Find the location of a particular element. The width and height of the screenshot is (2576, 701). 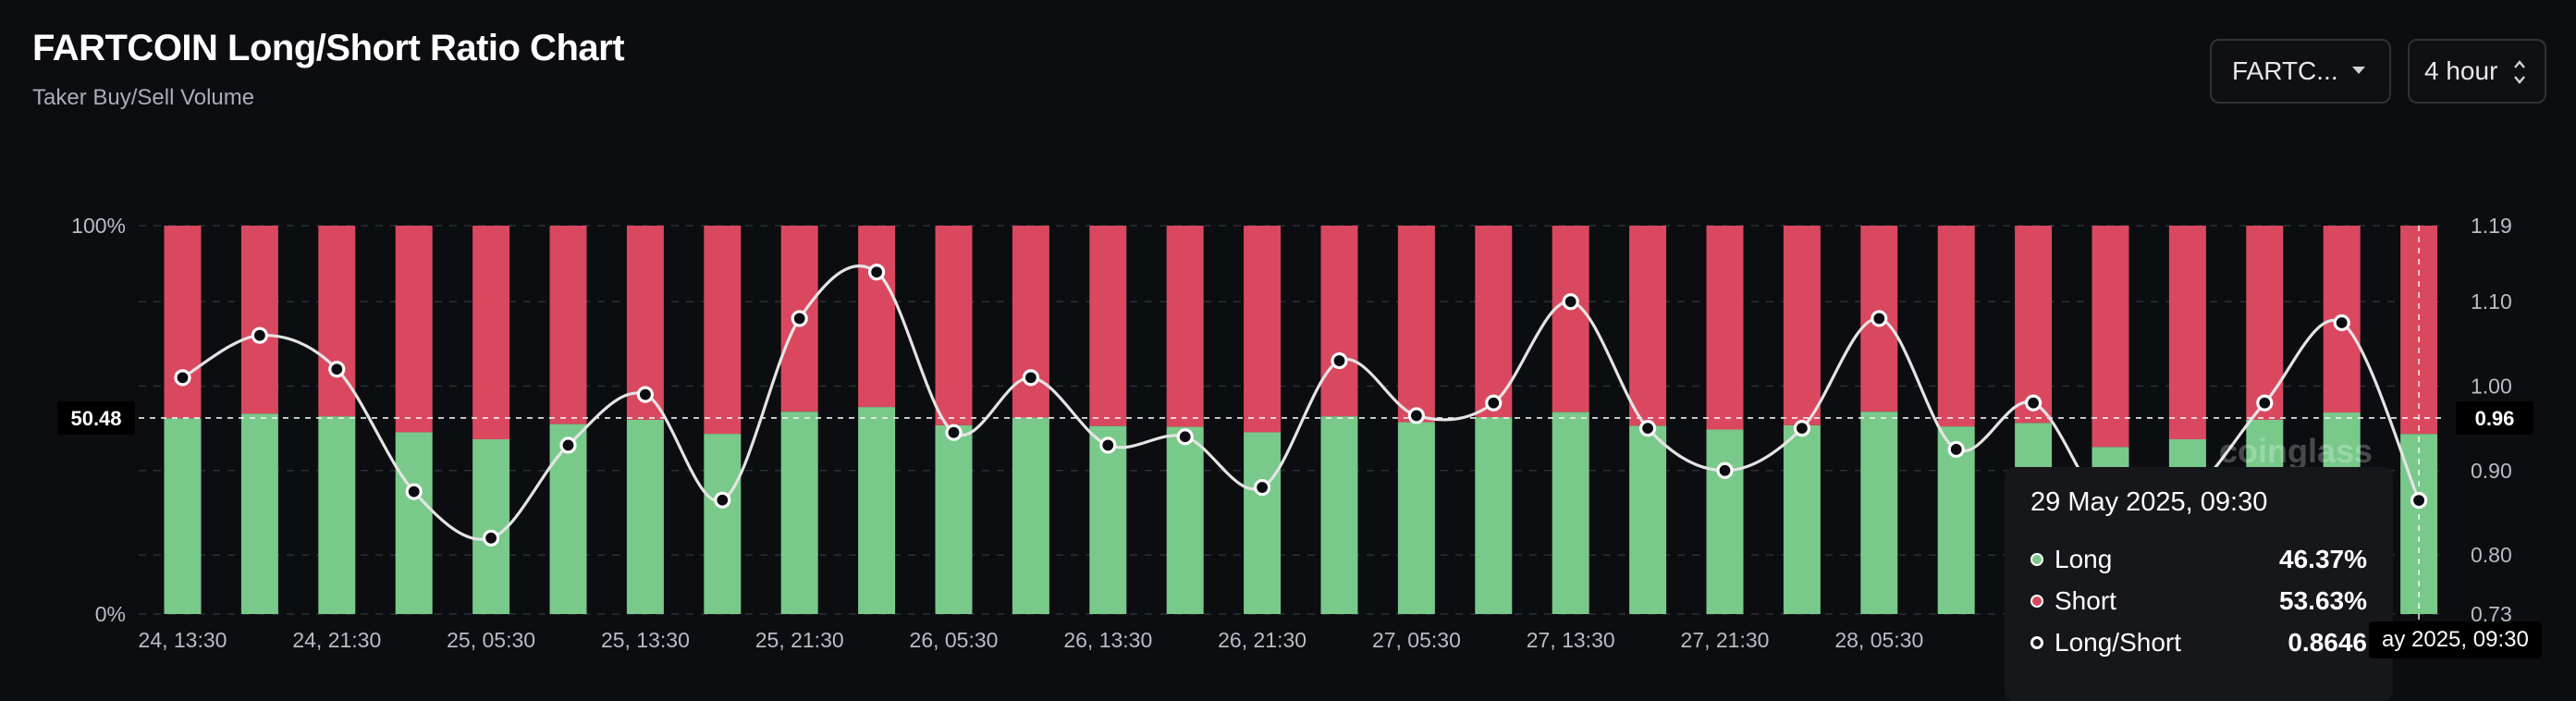

chevron-down-icon is located at coordinates (2358, 70).